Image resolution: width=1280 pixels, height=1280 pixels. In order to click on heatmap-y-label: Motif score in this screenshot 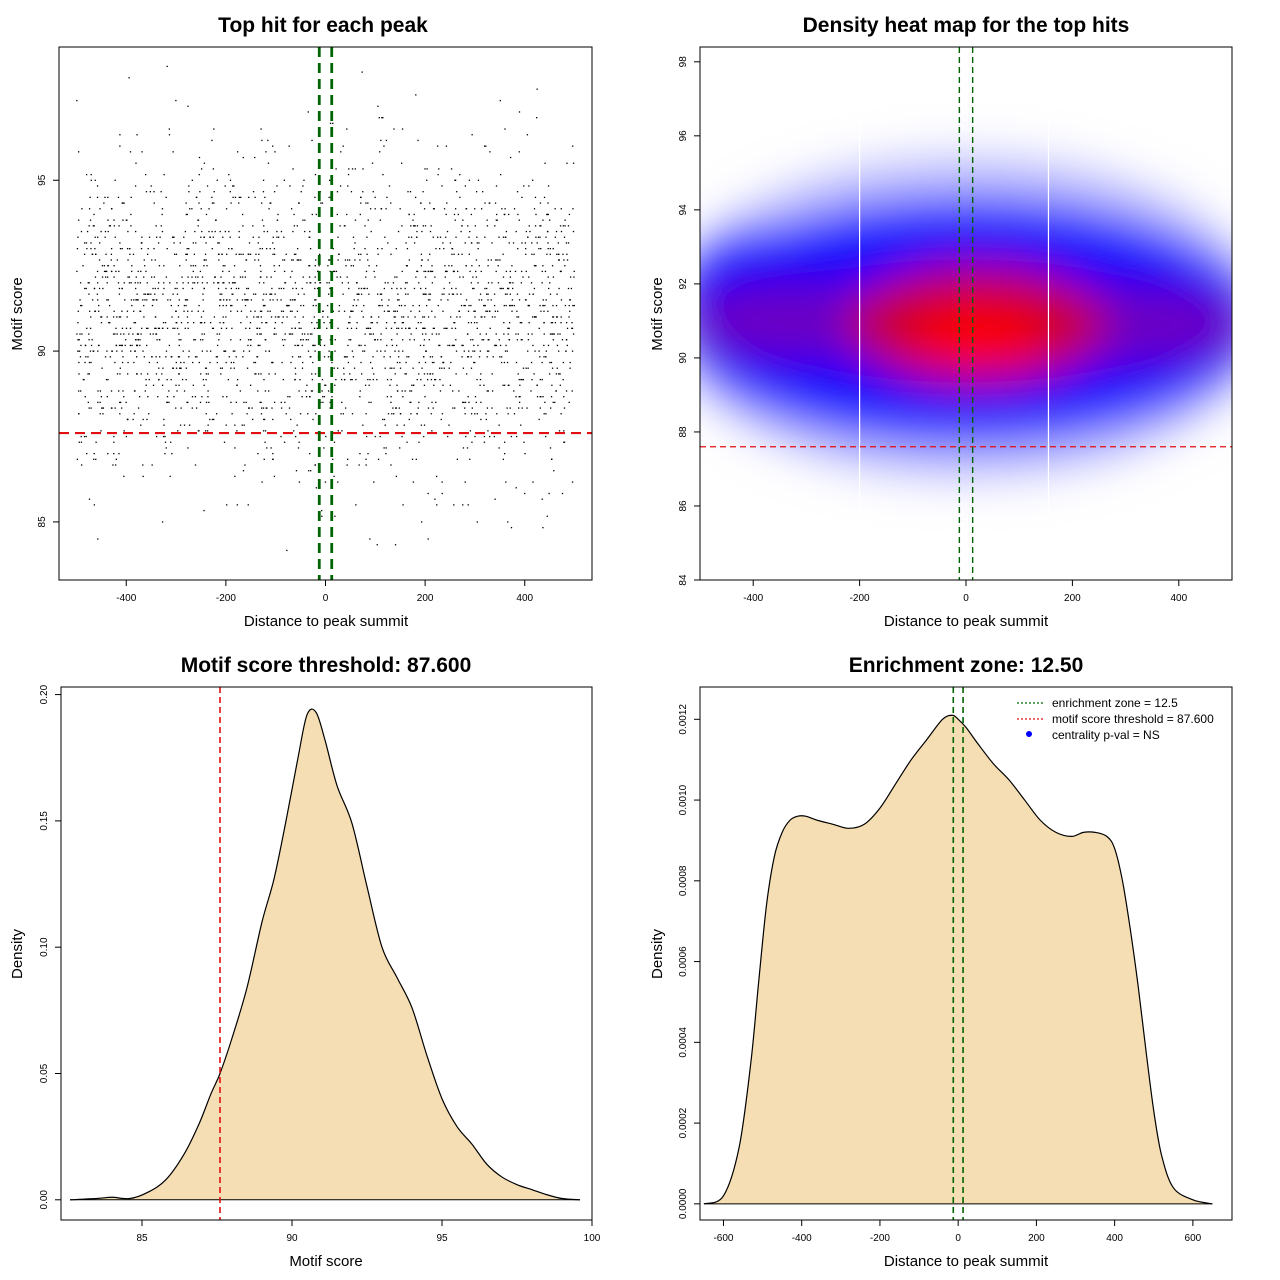, I will do `click(657, 313)`.